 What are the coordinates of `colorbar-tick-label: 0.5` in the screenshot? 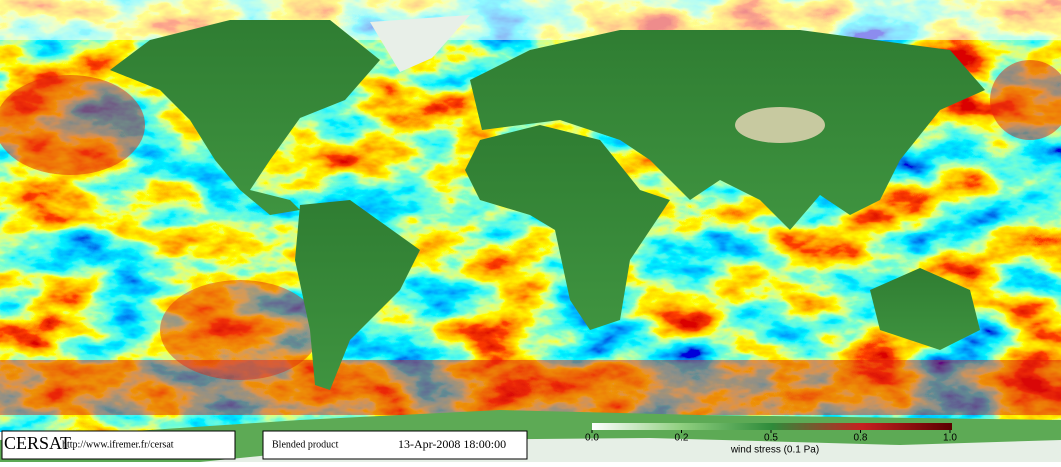 It's located at (771, 438).